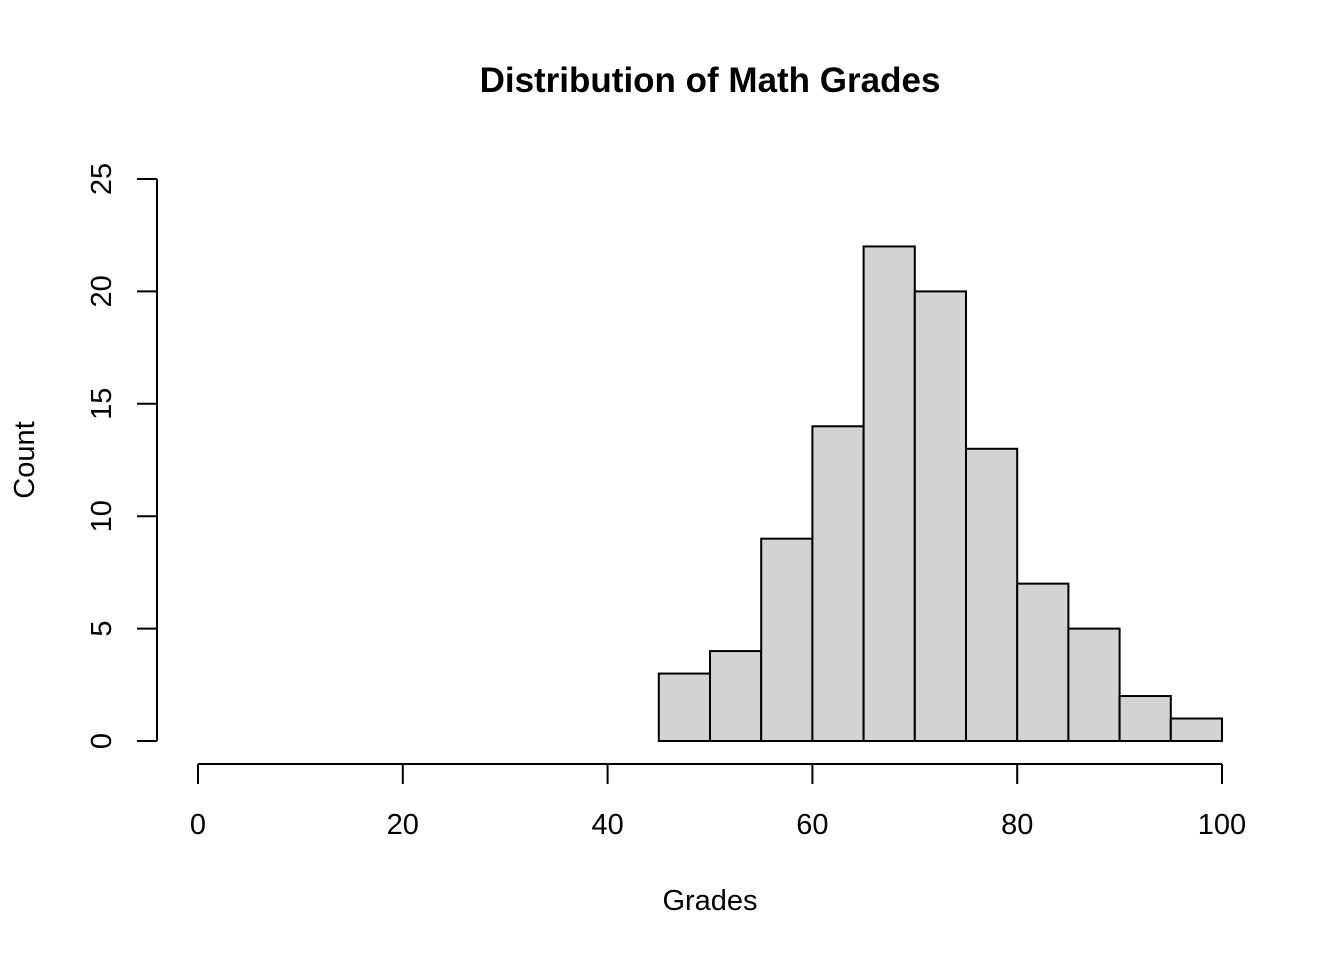 This screenshot has width=1344, height=960. I want to click on x-tick-label-40: 40, so click(607, 825).